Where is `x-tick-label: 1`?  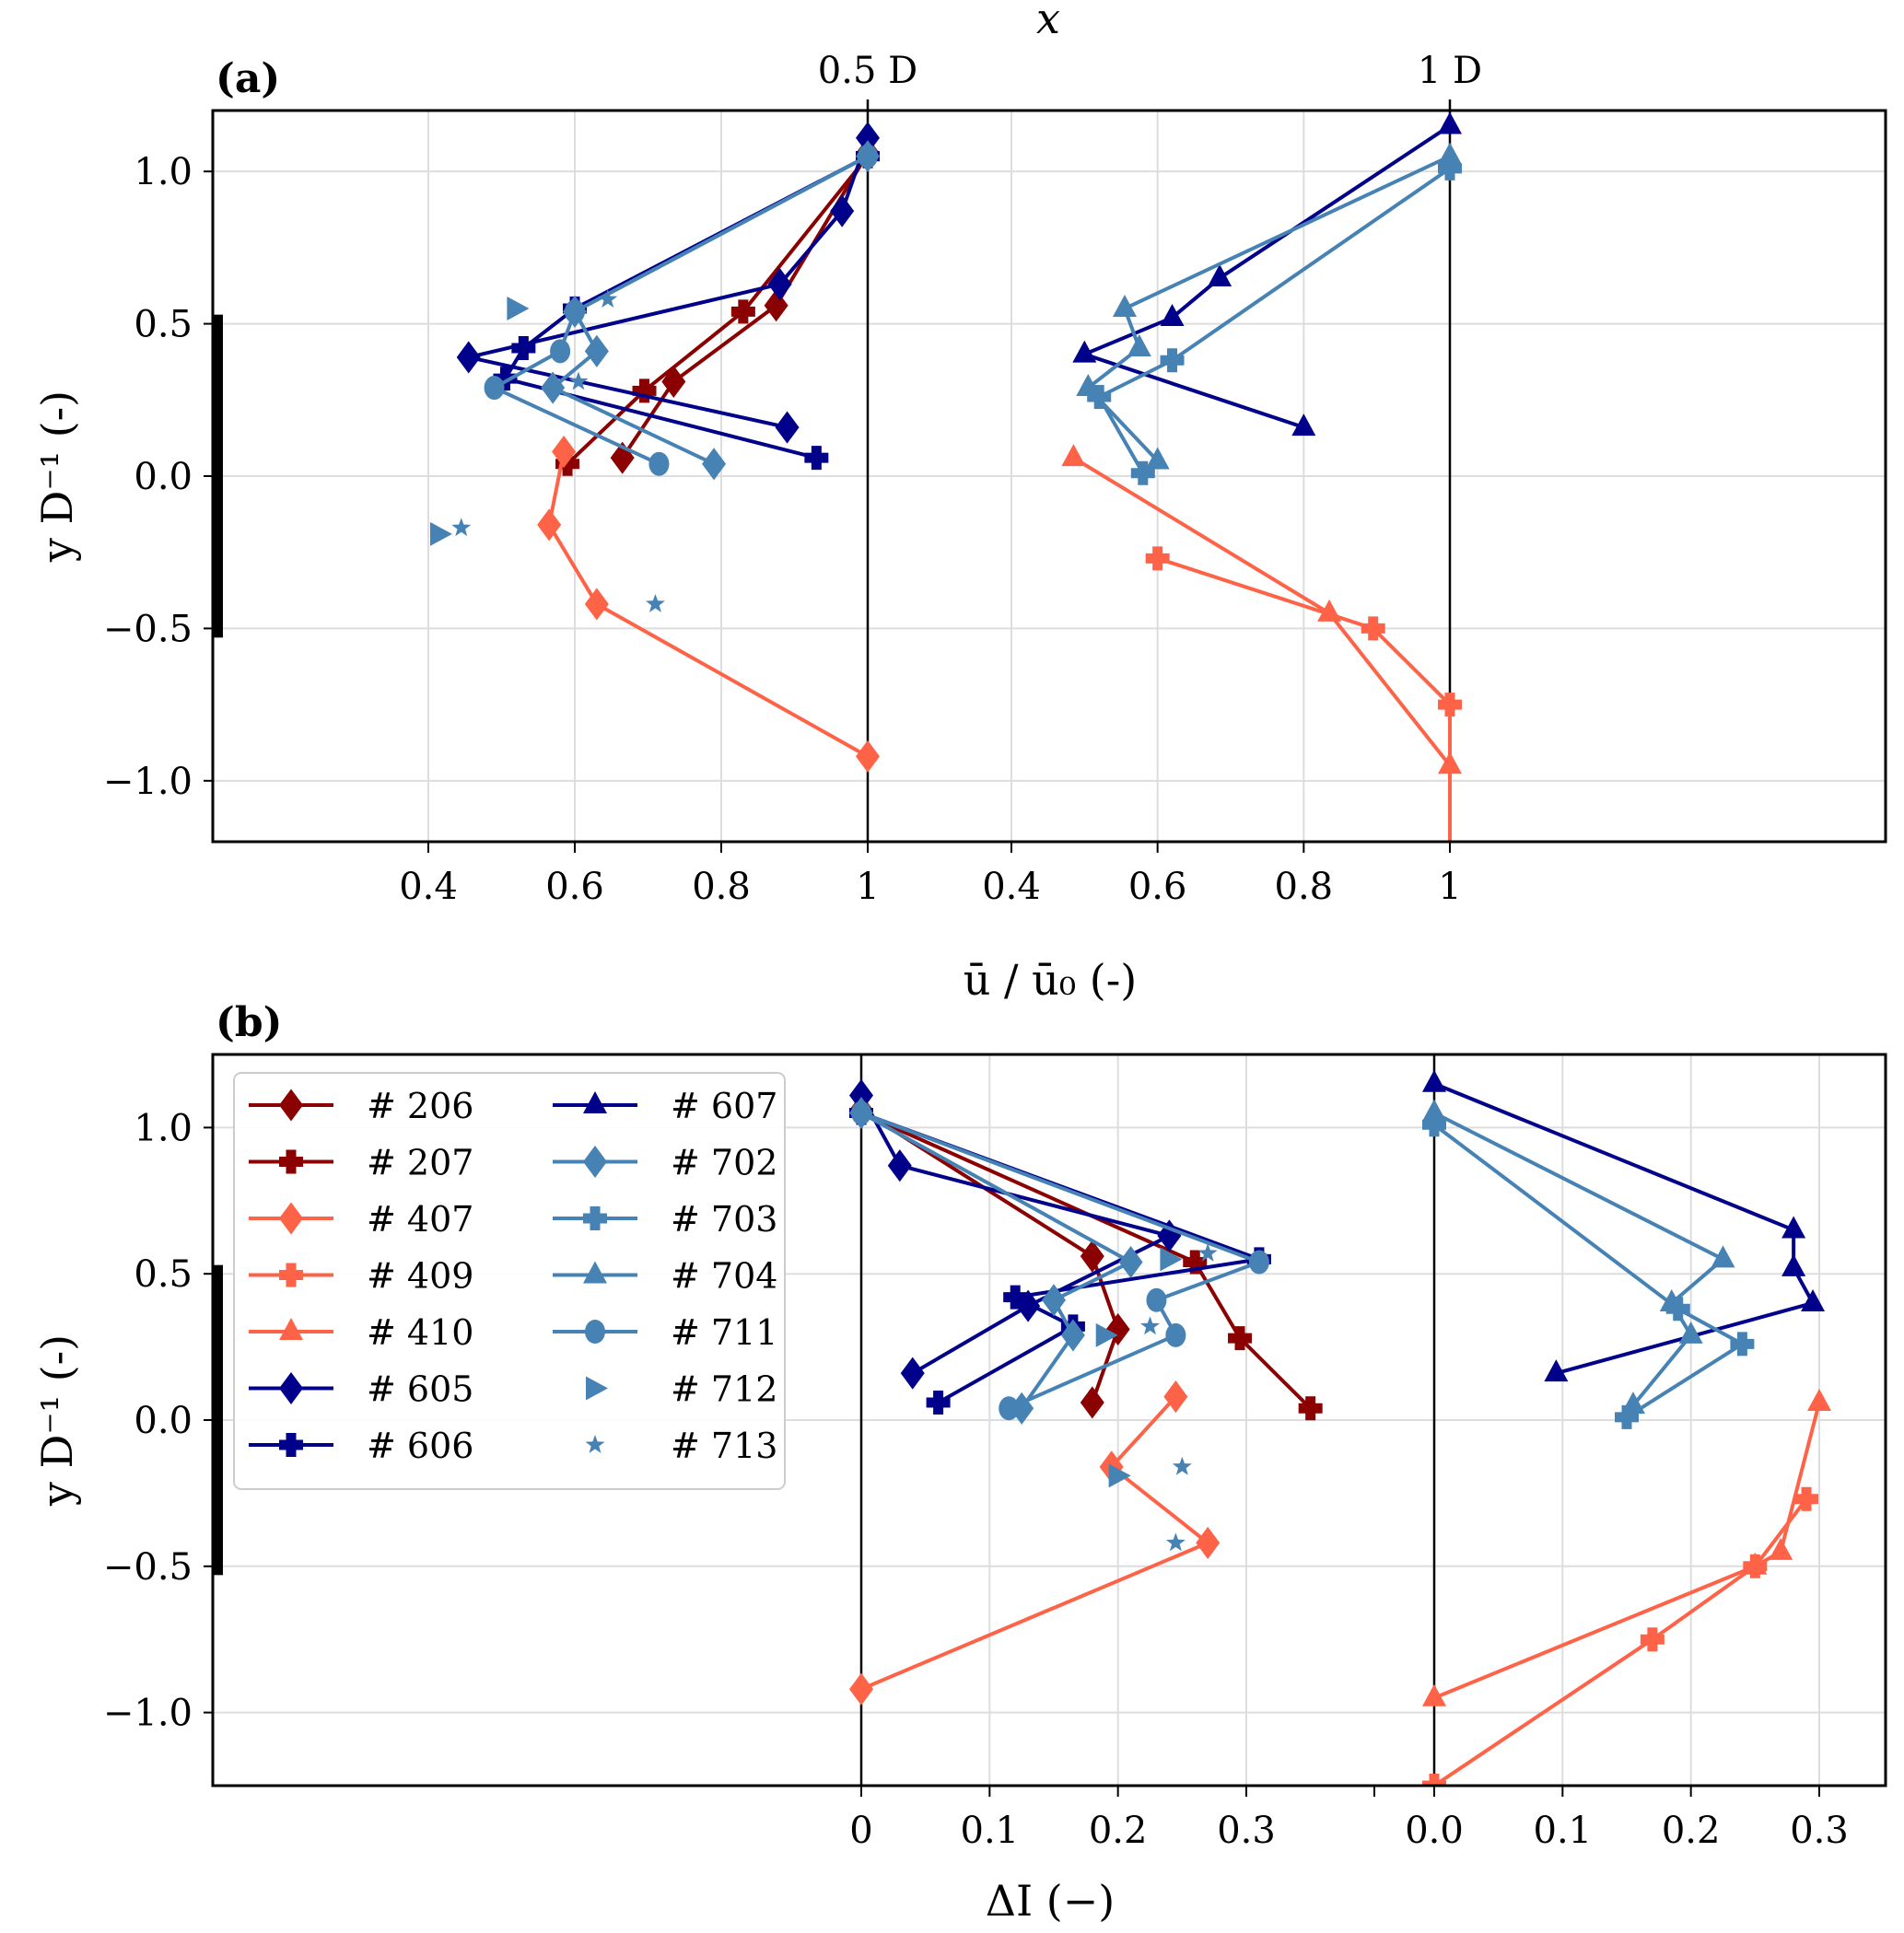
x-tick-label: 1 is located at coordinates (867, 887).